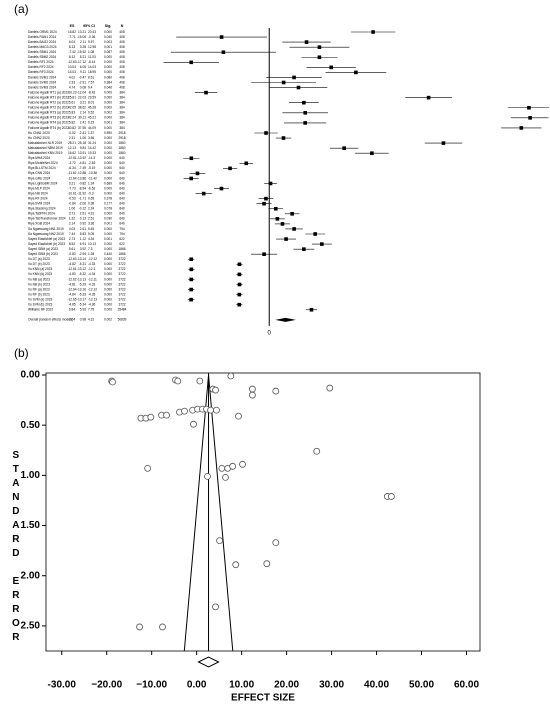  What do you see at coordinates (91, 219) in the screenshot?
I see `ci-high-text: 2.51` at bounding box center [91, 219].